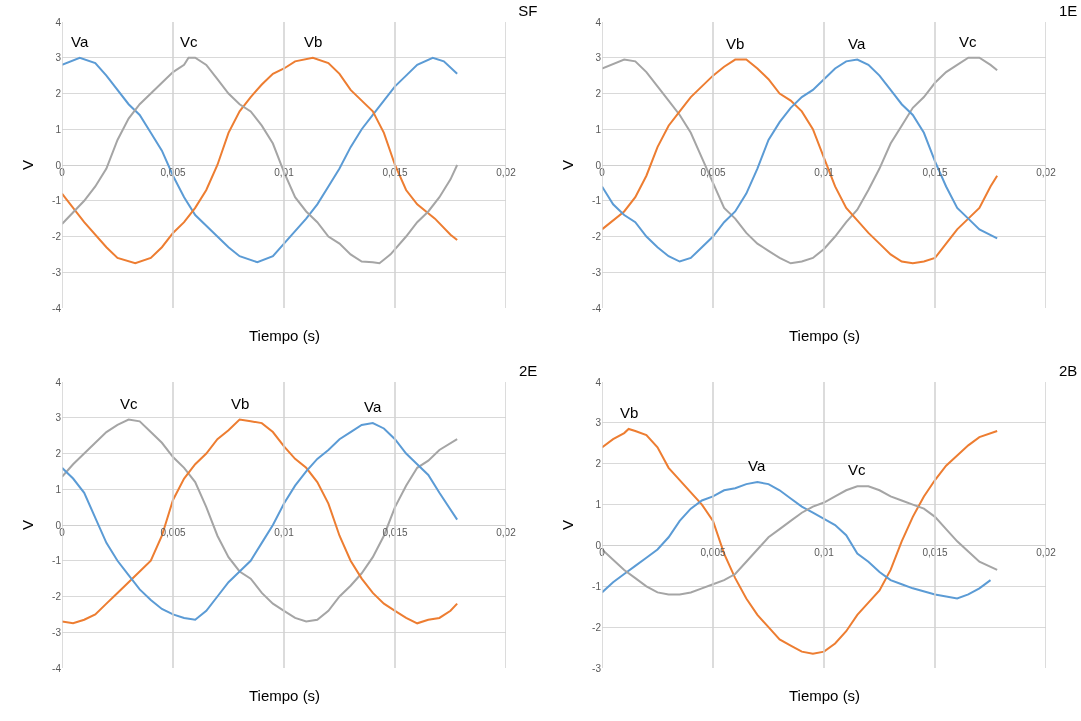  I want to click on chart-title: 1E, so click(1068, 10).